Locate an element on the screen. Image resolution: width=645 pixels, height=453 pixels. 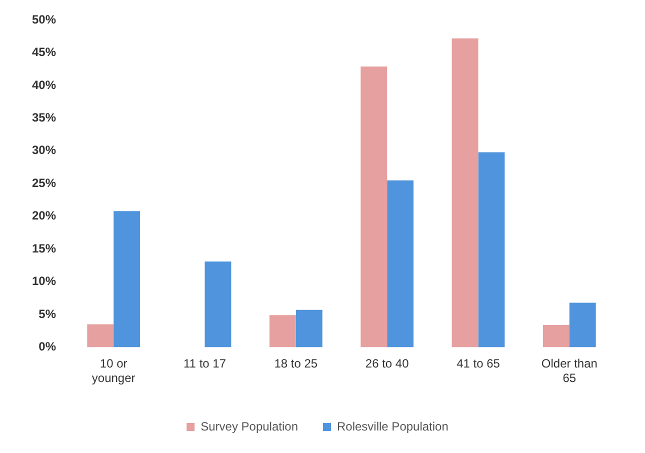
y-tick-label: 15% is located at coordinates (44, 248).